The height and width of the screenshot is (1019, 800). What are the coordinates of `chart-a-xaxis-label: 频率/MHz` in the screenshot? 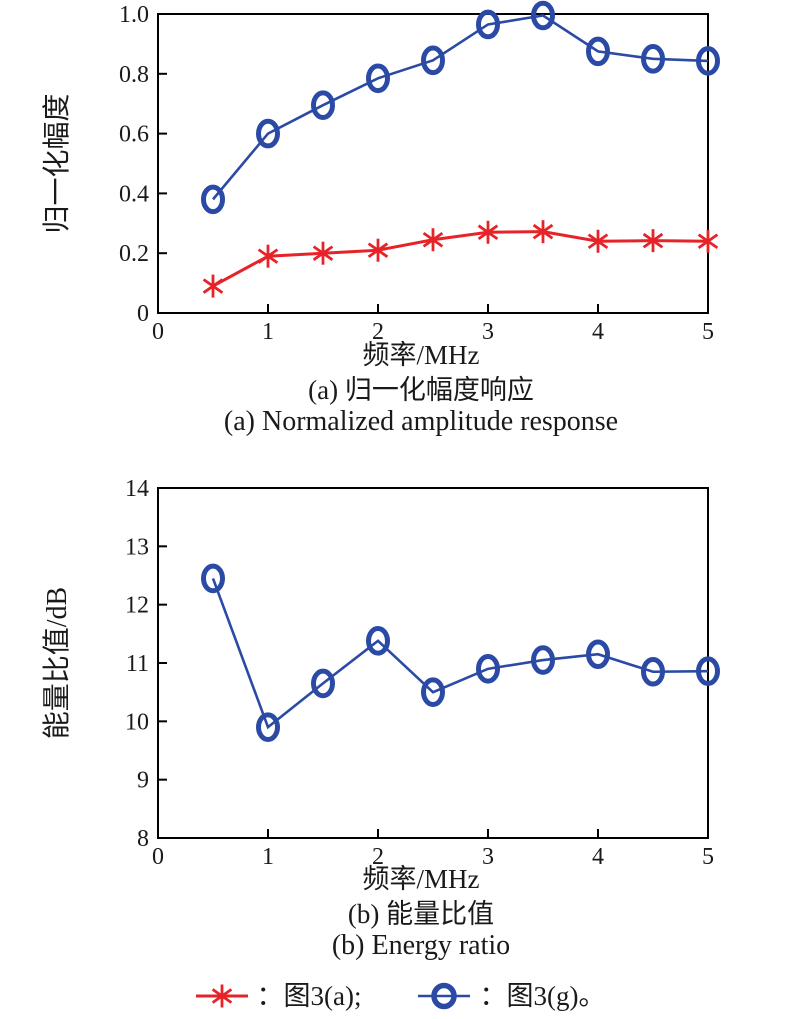 It's located at (421, 355).